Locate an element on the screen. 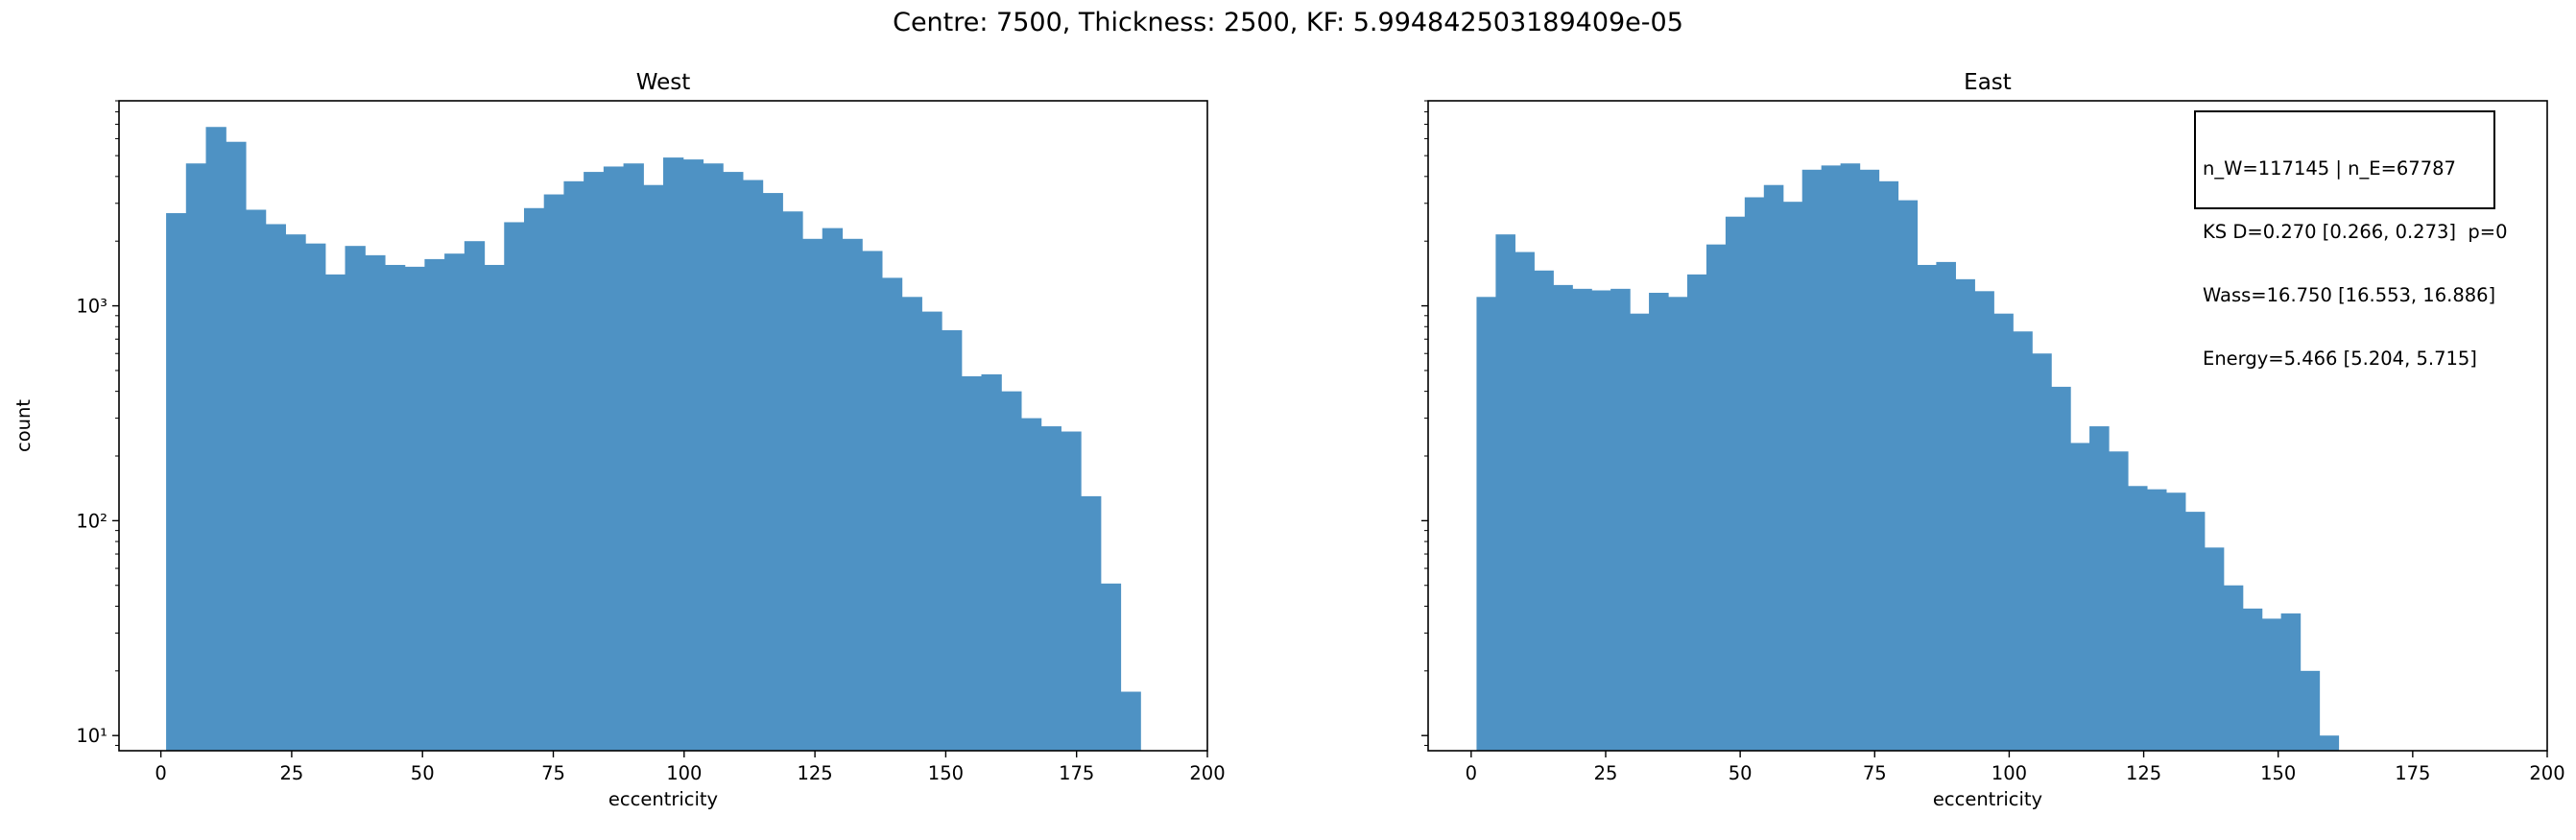 Image resolution: width=2576 pixels, height=840 pixels. y-tick-label: 10² is located at coordinates (91, 521).